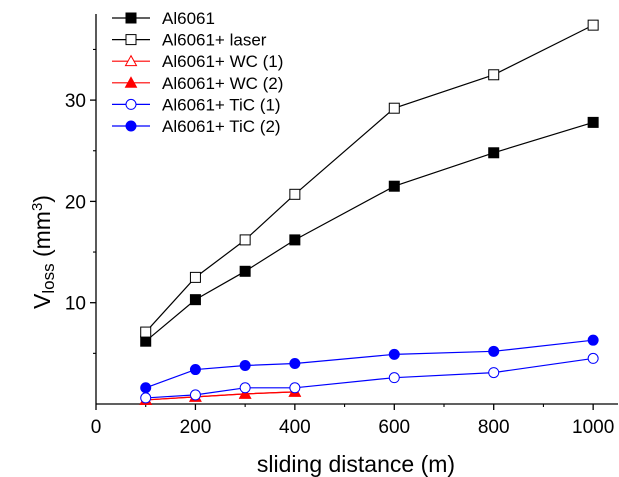 This screenshot has height=477, width=619. Describe the element at coordinates (75, 304) in the screenshot. I see `y-tick-label: 10` at that location.